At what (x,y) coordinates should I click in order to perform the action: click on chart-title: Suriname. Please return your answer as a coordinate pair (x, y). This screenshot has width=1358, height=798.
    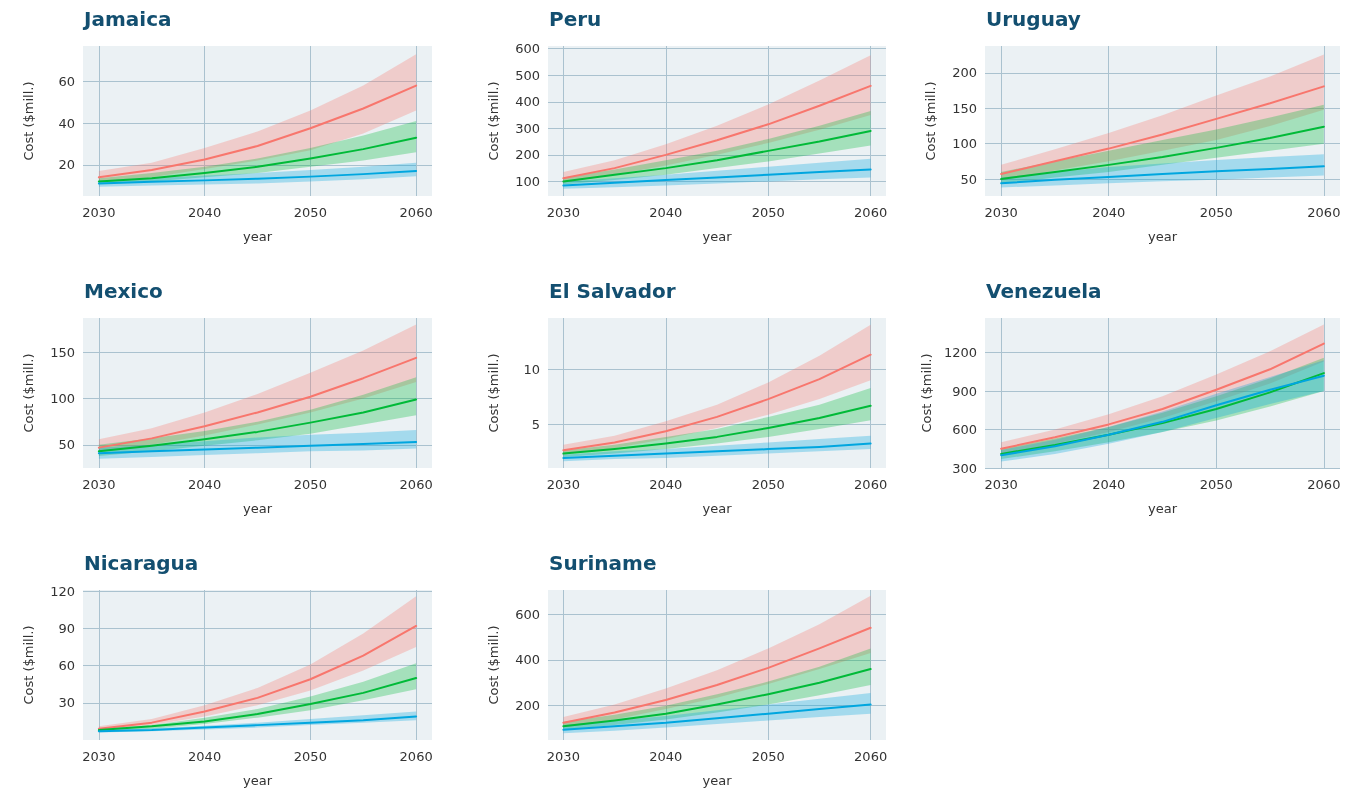
    Looking at the image, I should click on (603, 563).